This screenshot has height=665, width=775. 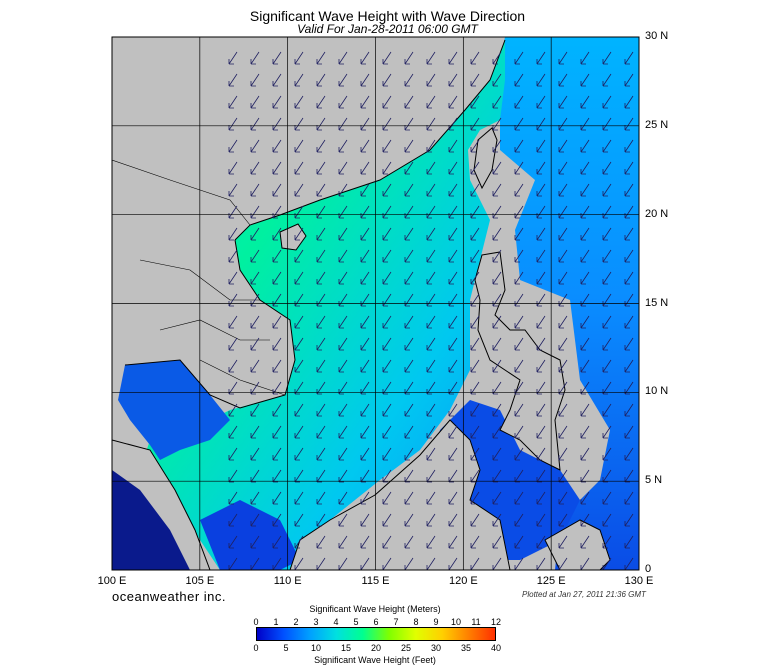 I want to click on colorbar-feet-tick: 20, so click(x=375, y=648).